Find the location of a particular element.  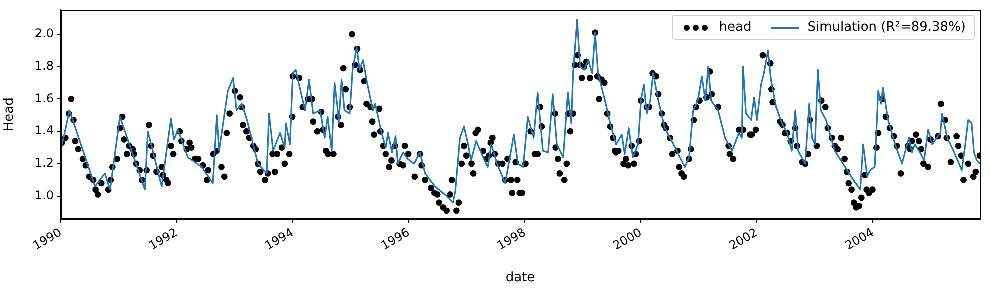

y-tick-label: 1.4 is located at coordinates (44, 131).